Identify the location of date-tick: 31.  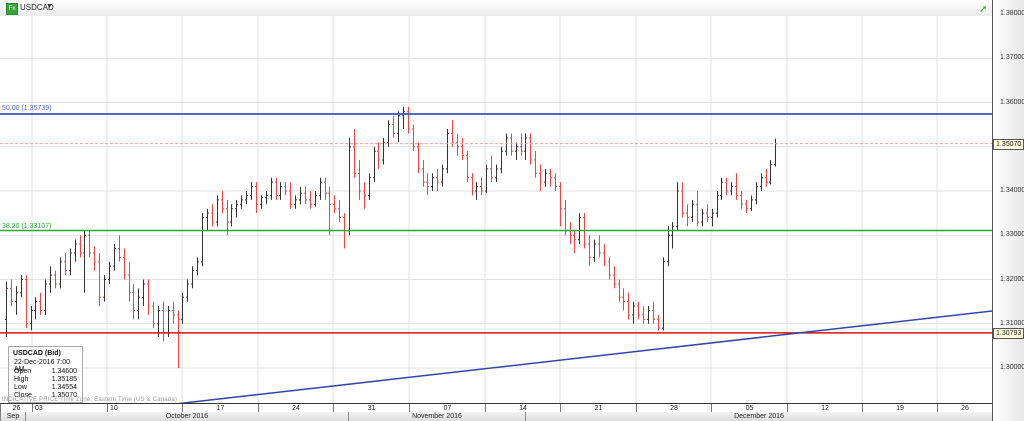
(371, 408).